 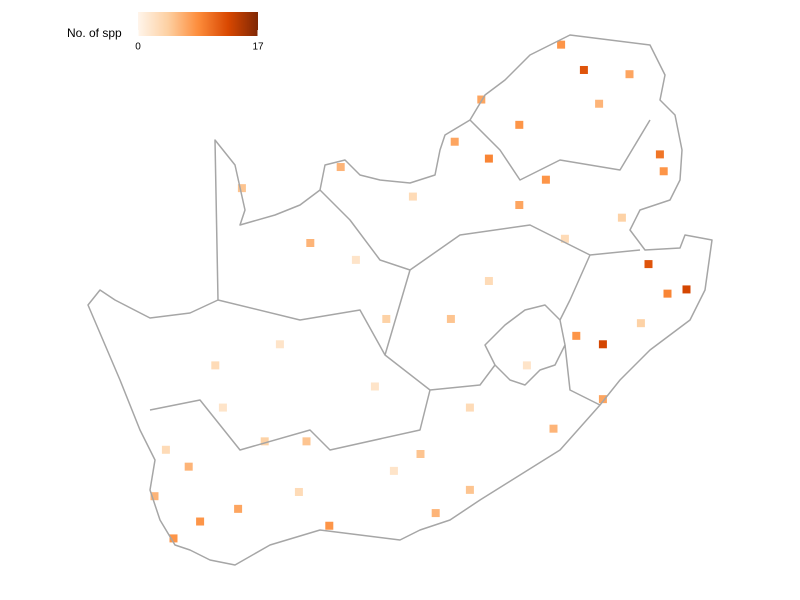 What do you see at coordinates (258, 47) in the screenshot?
I see `colorbar-label: 17` at bounding box center [258, 47].